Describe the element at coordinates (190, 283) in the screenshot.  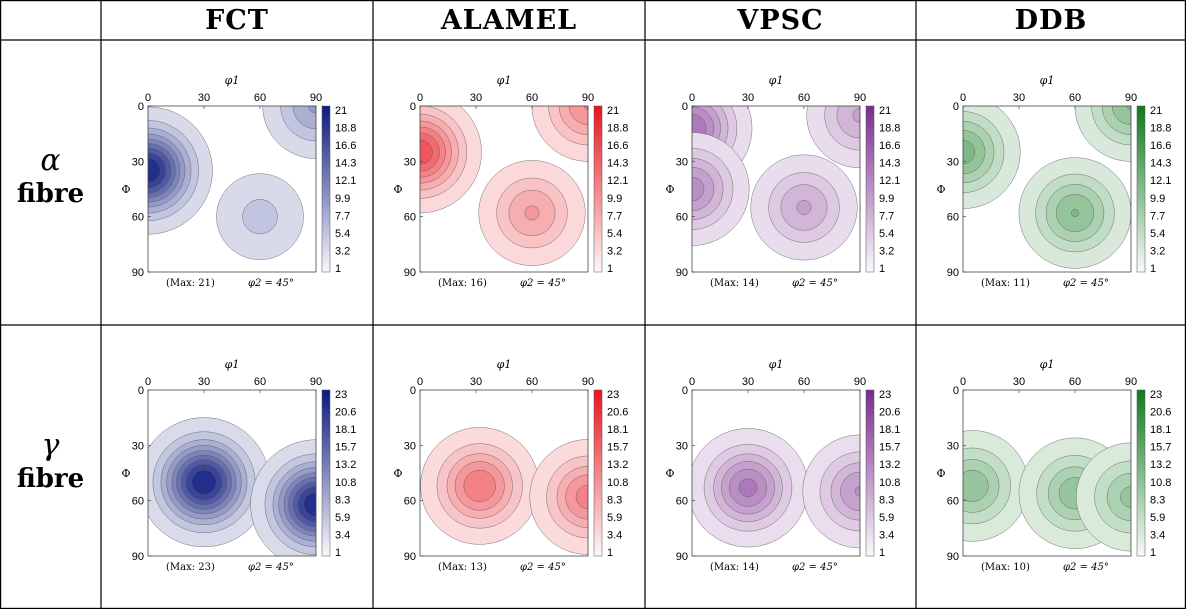
I see `max-label: (Max: 21)` at that location.